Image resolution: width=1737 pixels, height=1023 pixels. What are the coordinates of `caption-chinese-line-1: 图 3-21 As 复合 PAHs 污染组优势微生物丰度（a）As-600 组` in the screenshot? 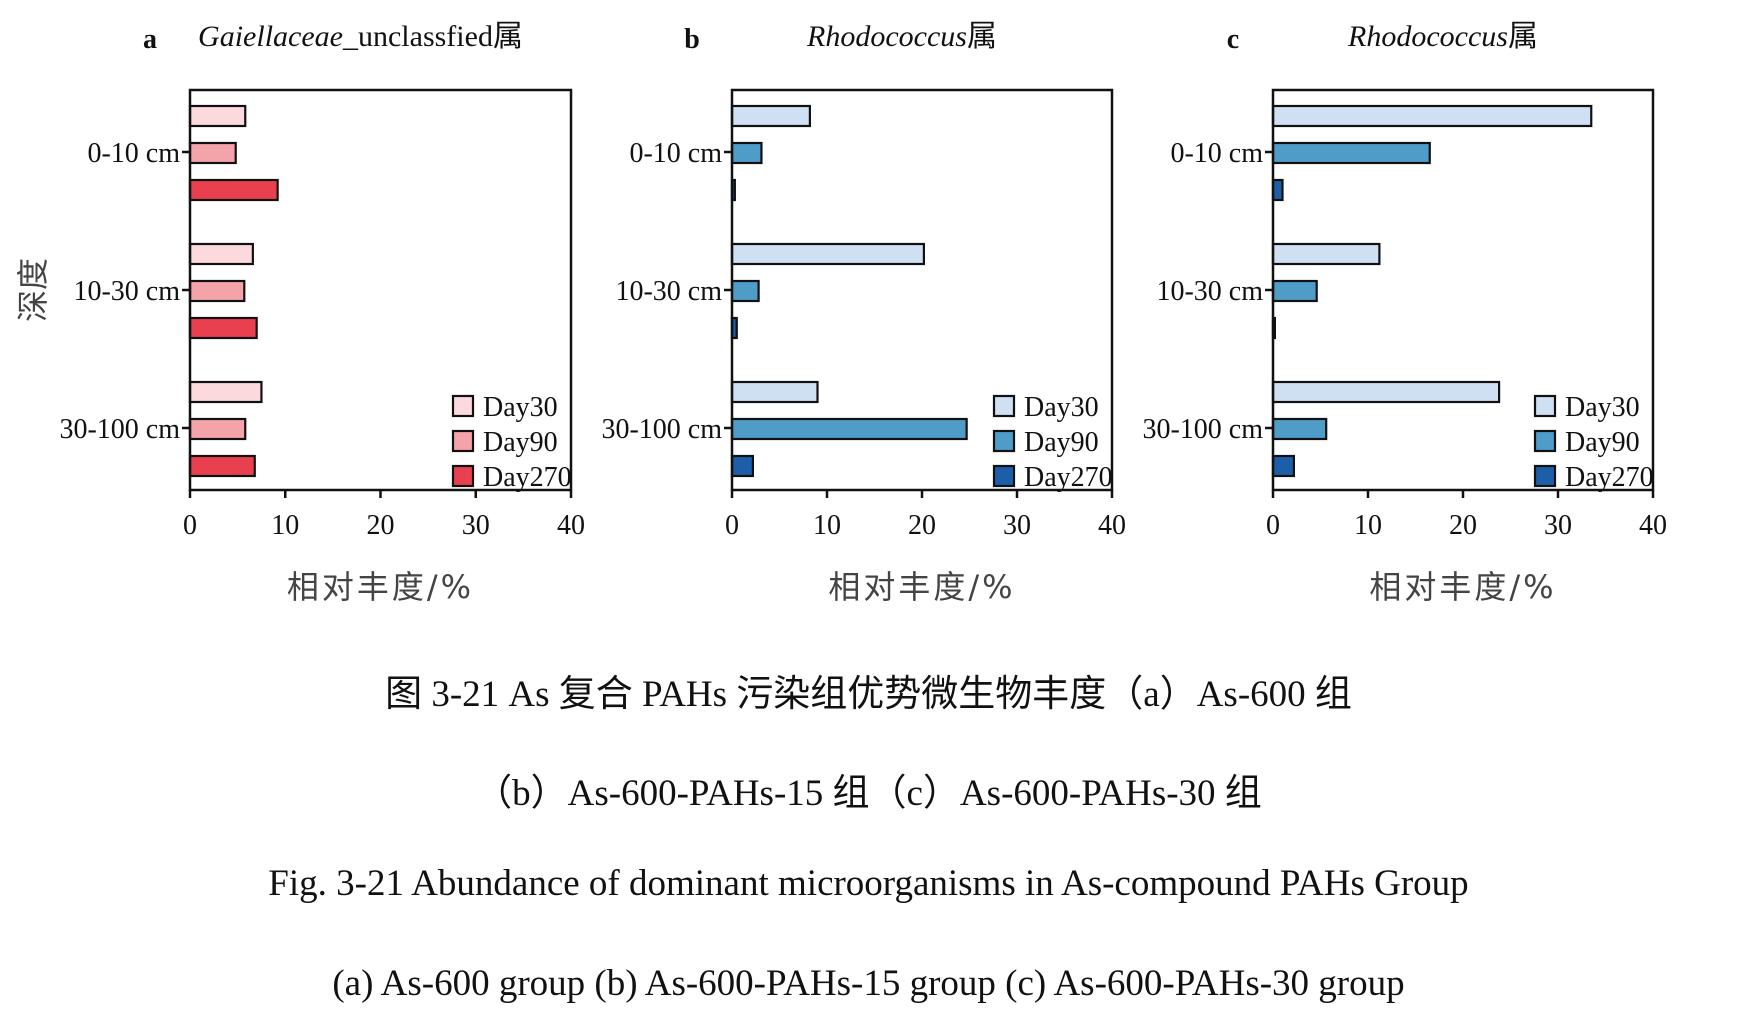 It's located at (868, 694).